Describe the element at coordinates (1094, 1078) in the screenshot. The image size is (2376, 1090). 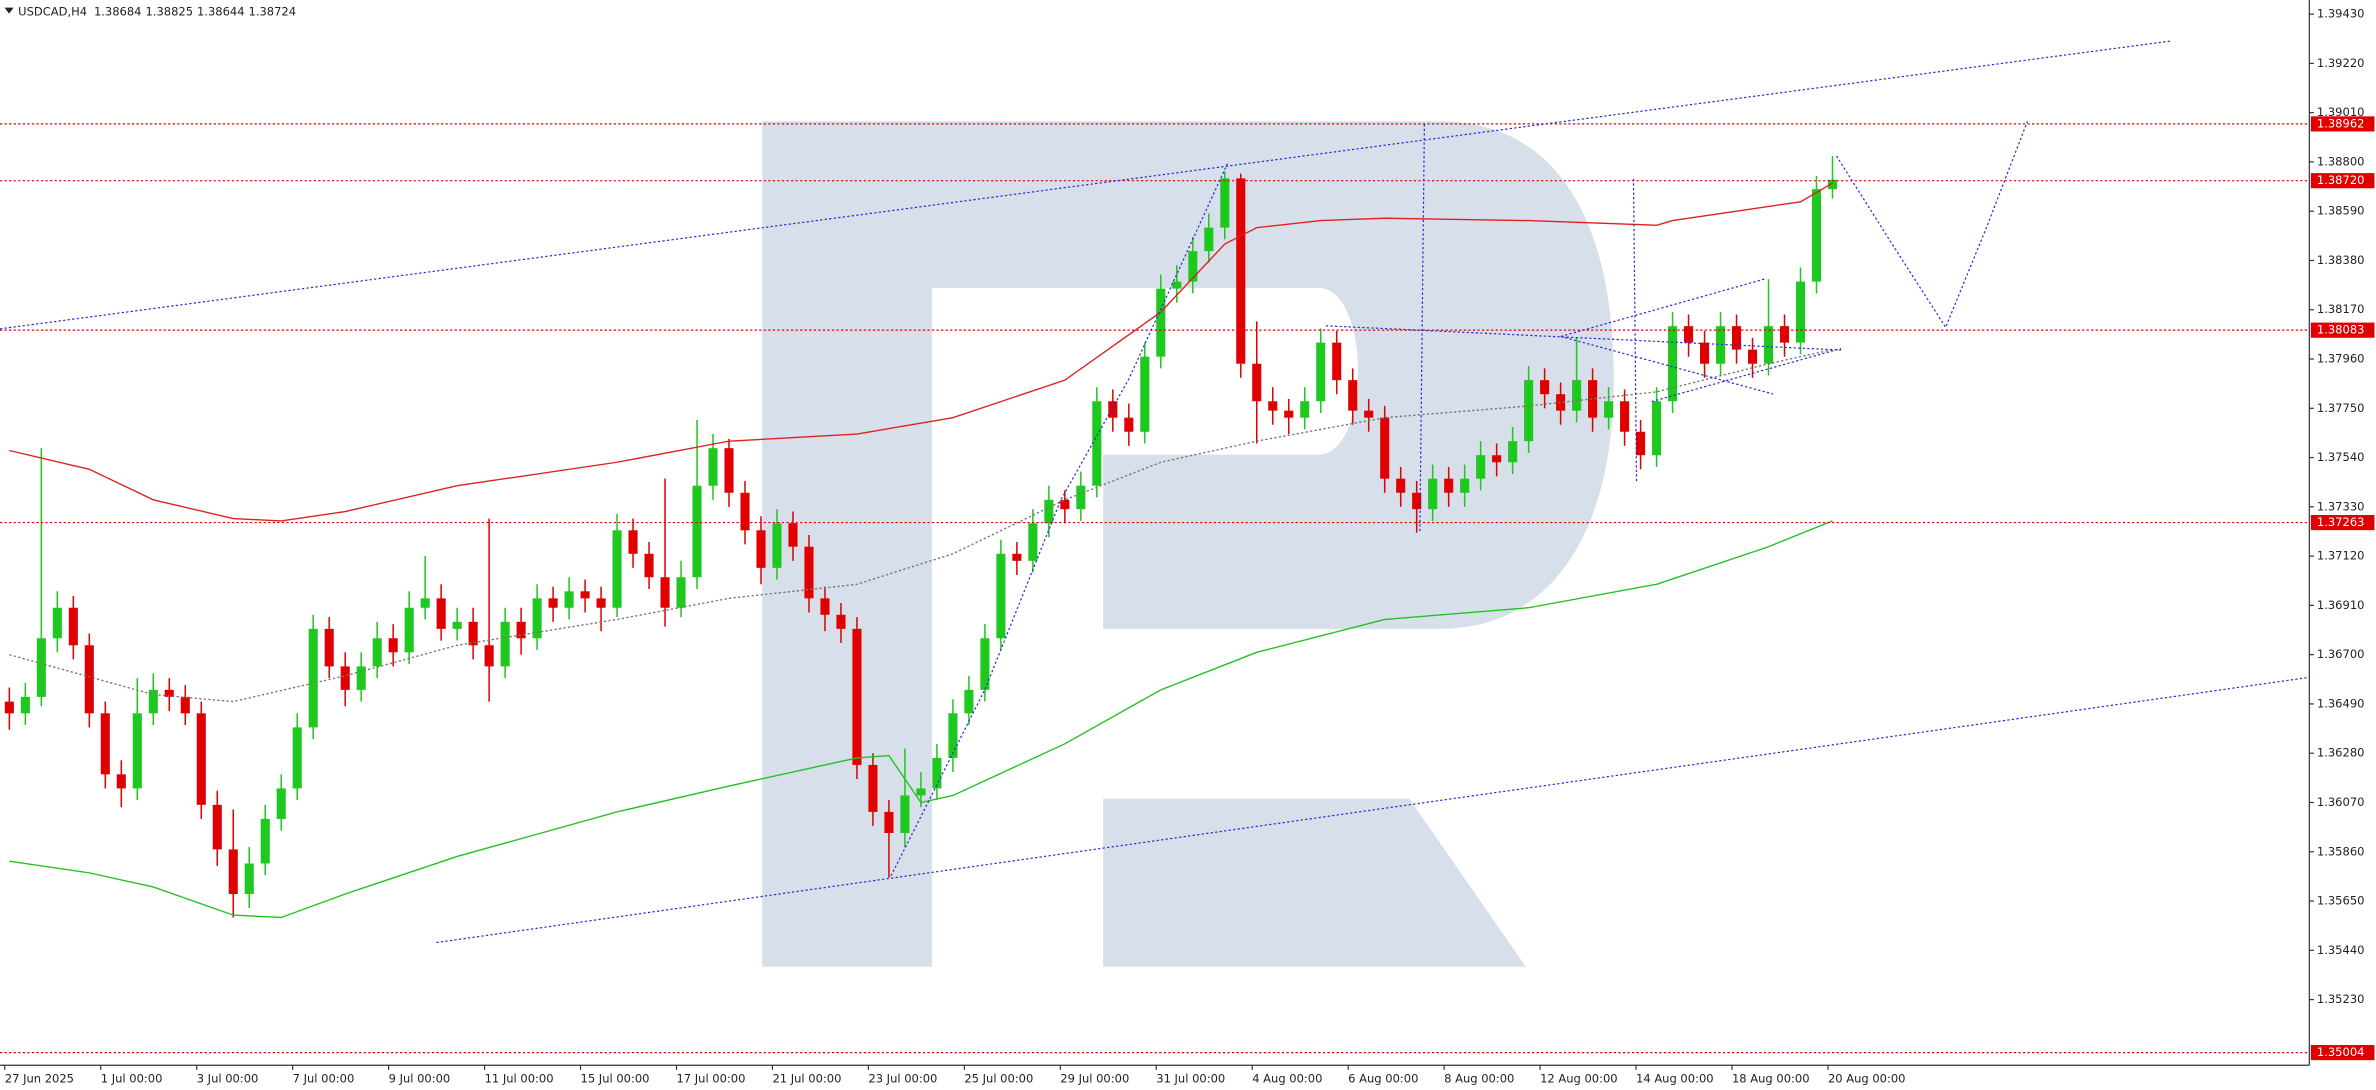
I see `x-tick-label: 29 Jul 00:00` at that location.